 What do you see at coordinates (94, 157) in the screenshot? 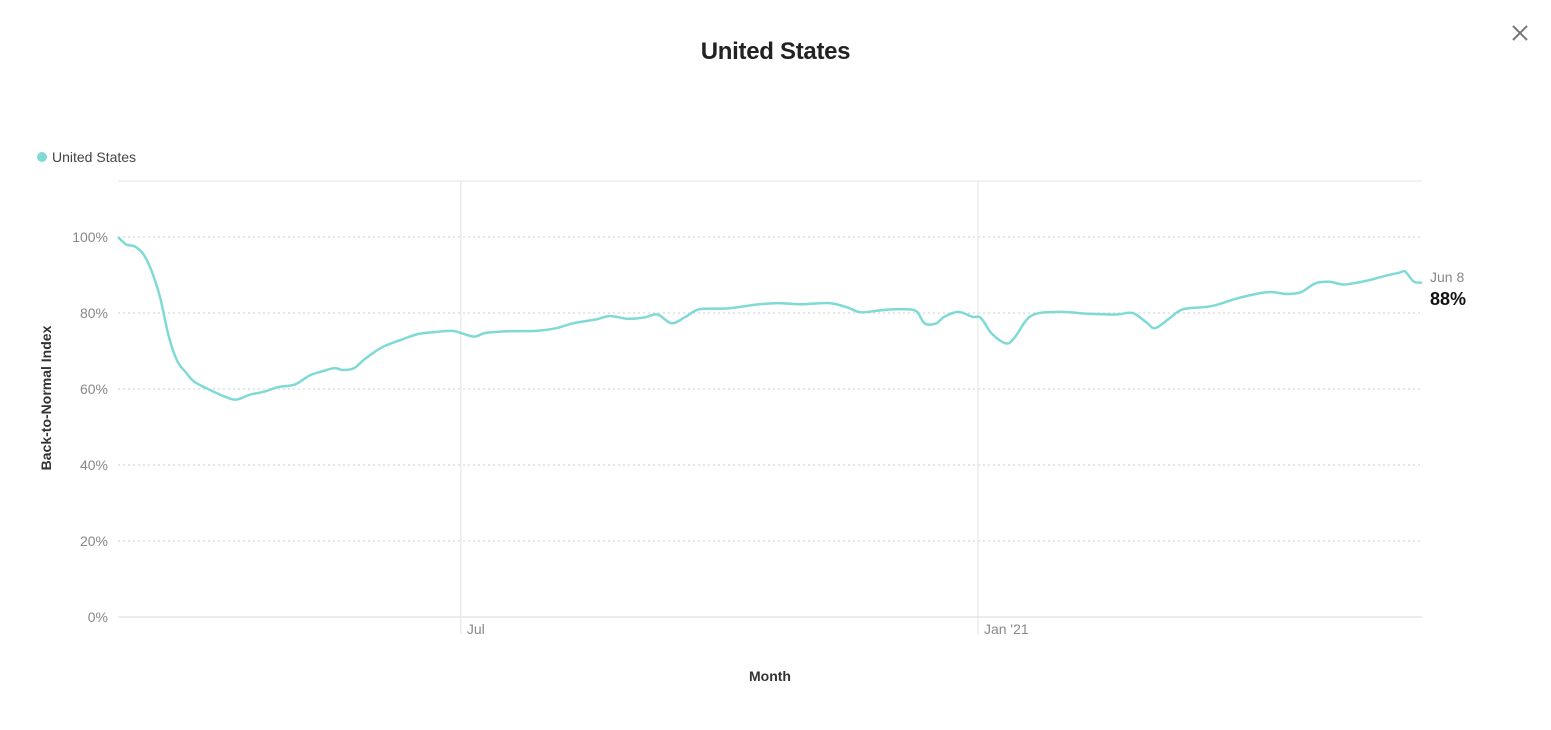
I see `legend-label: United States` at bounding box center [94, 157].